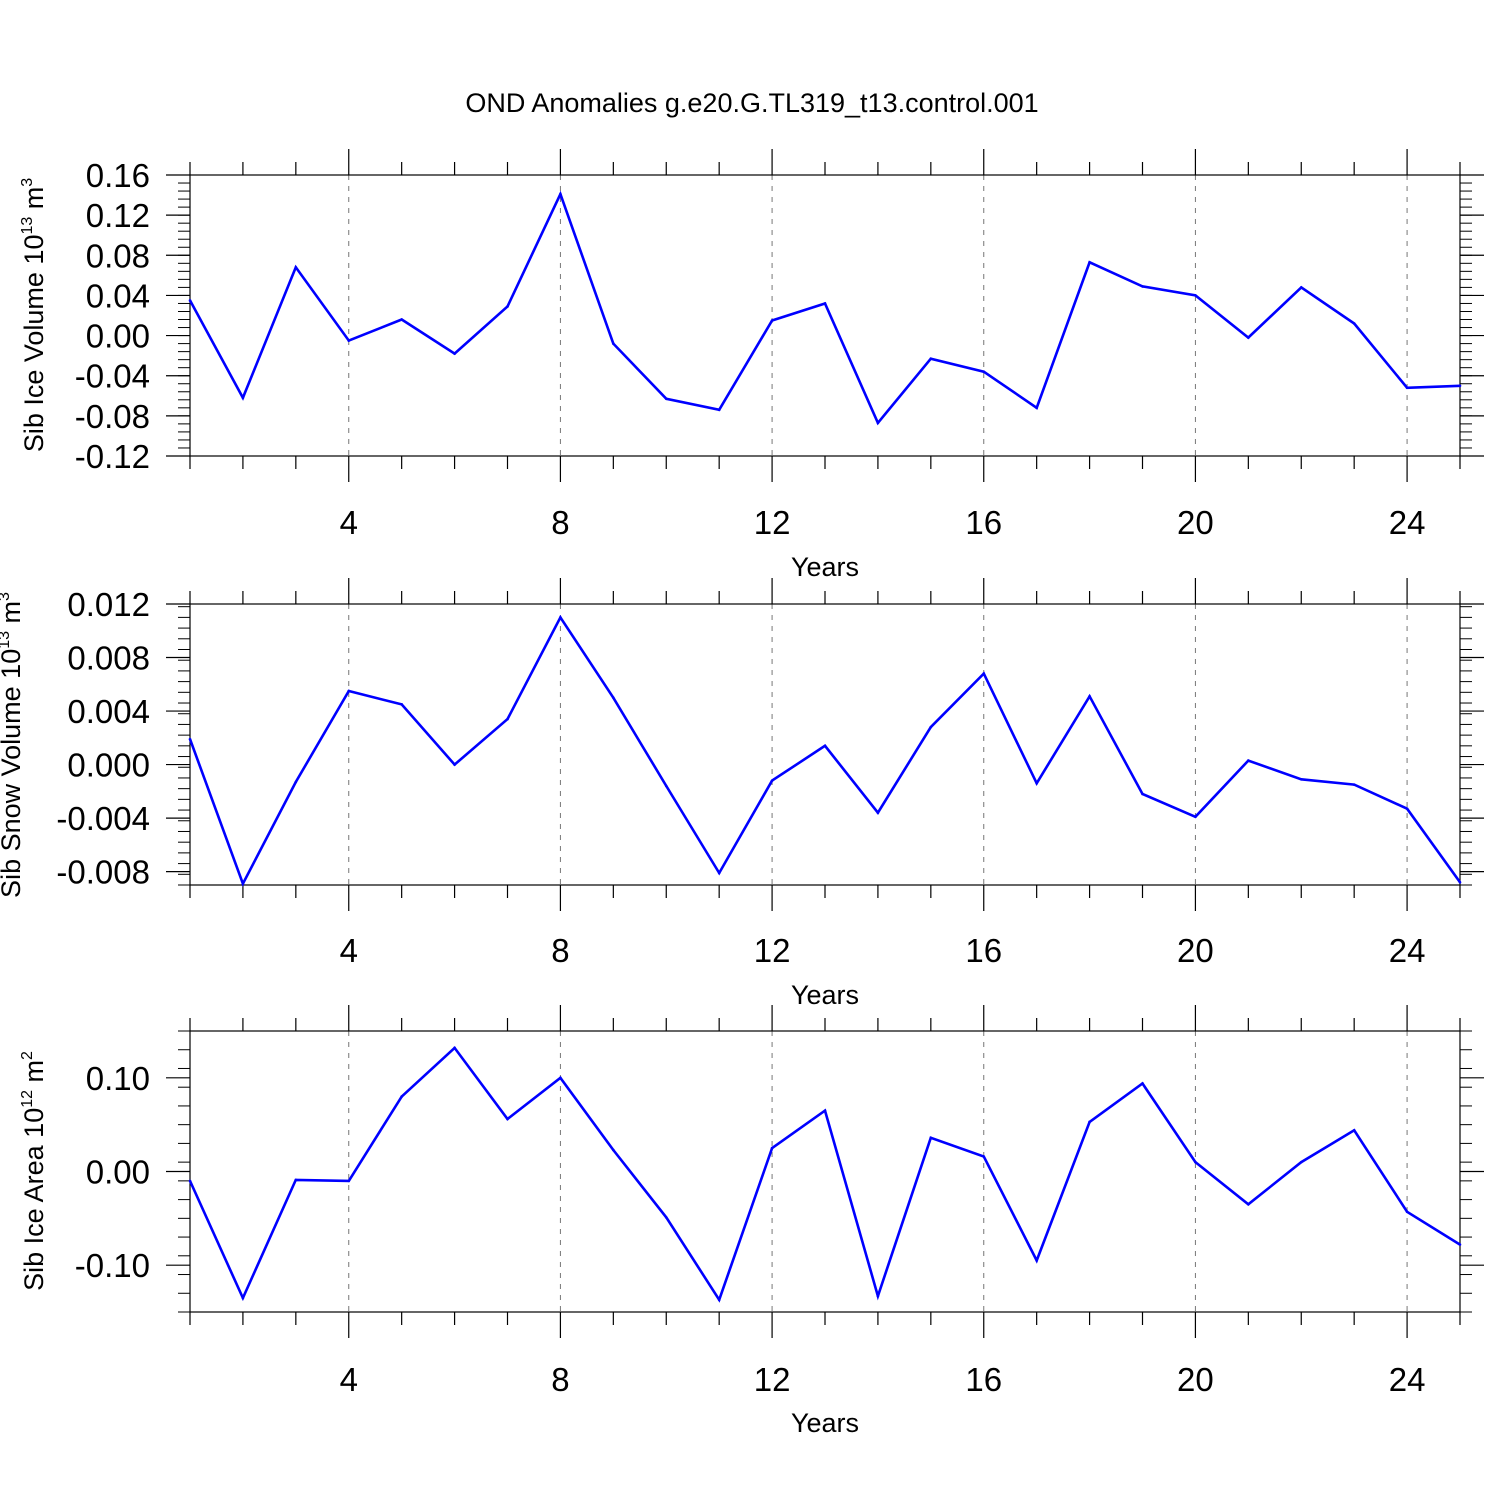 This screenshot has height=1500, width=1500. Describe the element at coordinates (108, 711) in the screenshot. I see `y-tick-label: 0.004` at that location.